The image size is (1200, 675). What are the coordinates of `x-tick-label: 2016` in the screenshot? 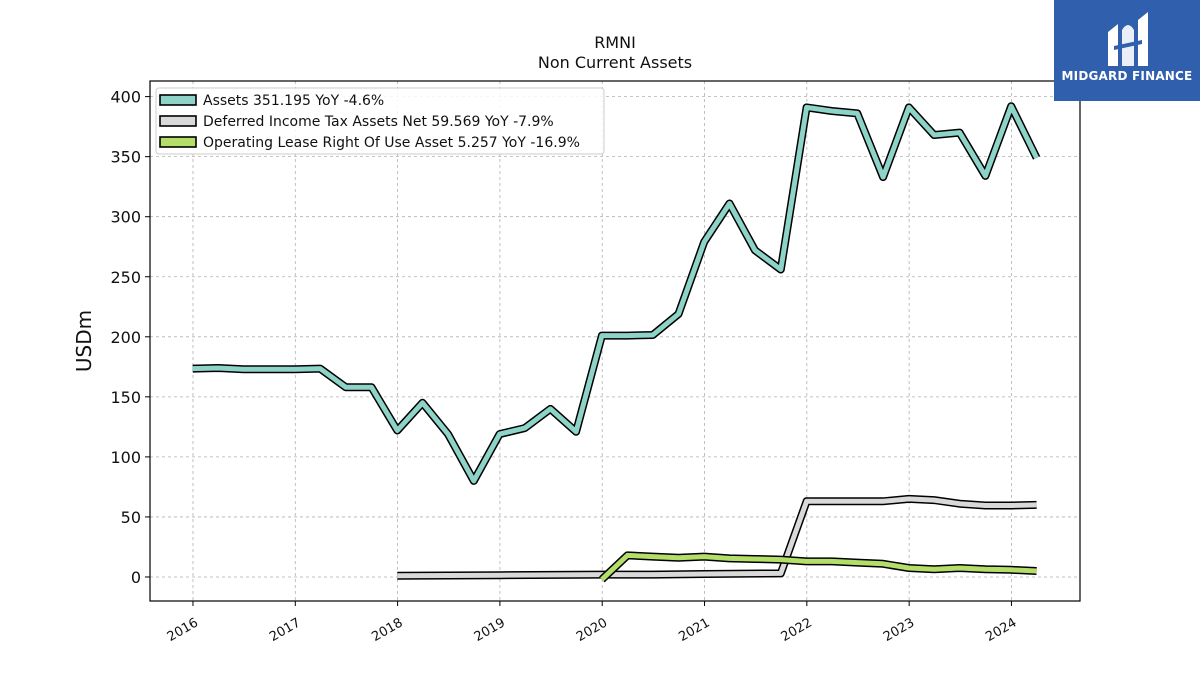 It's located at (183, 630).